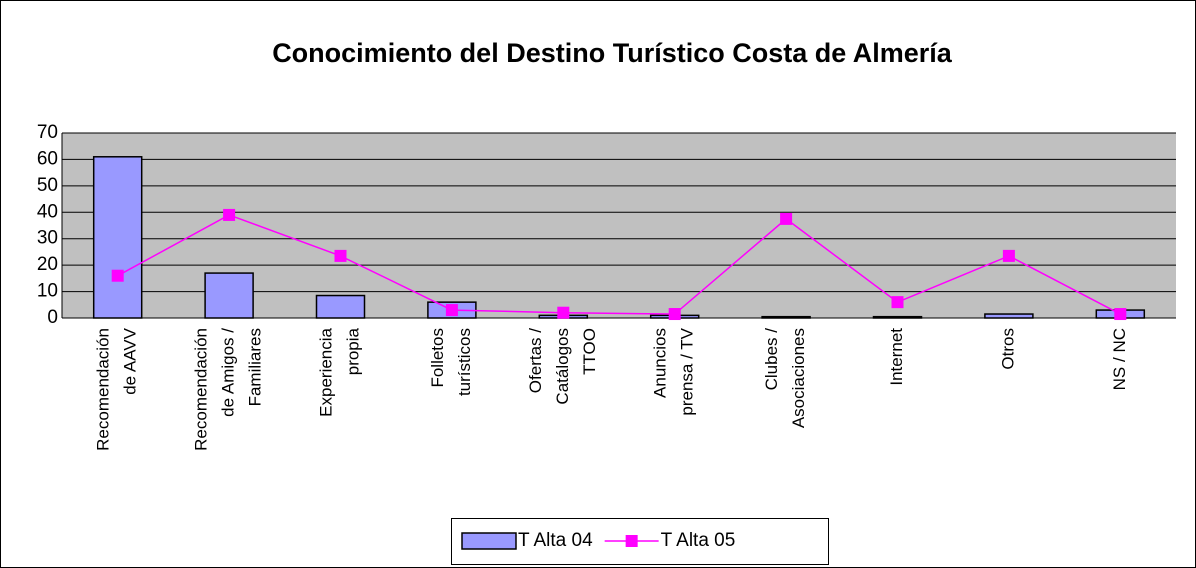  Describe the element at coordinates (255, 367) in the screenshot. I see `x-tick-label: Familiares` at that location.